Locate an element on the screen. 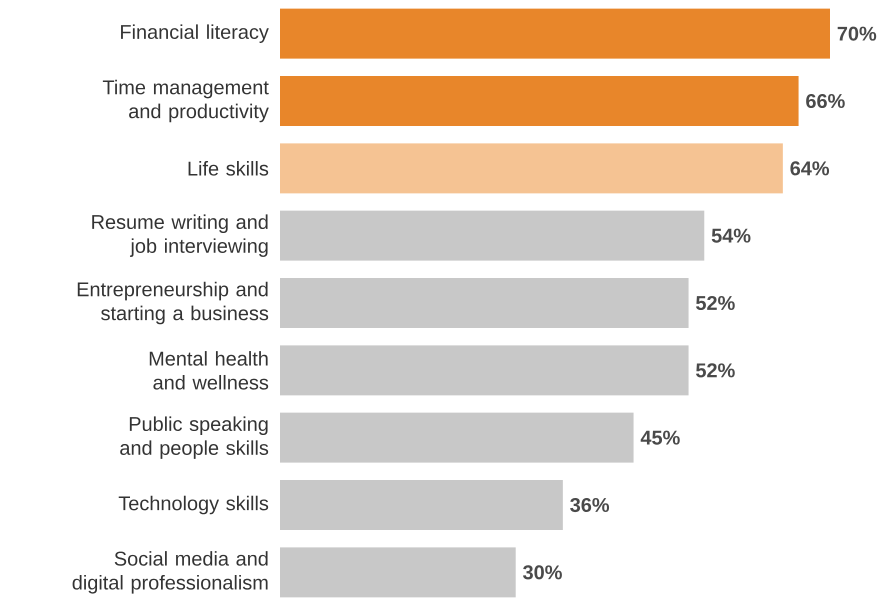  y-tick-label: Entrepreneurship and starting a business is located at coordinates (173, 303).